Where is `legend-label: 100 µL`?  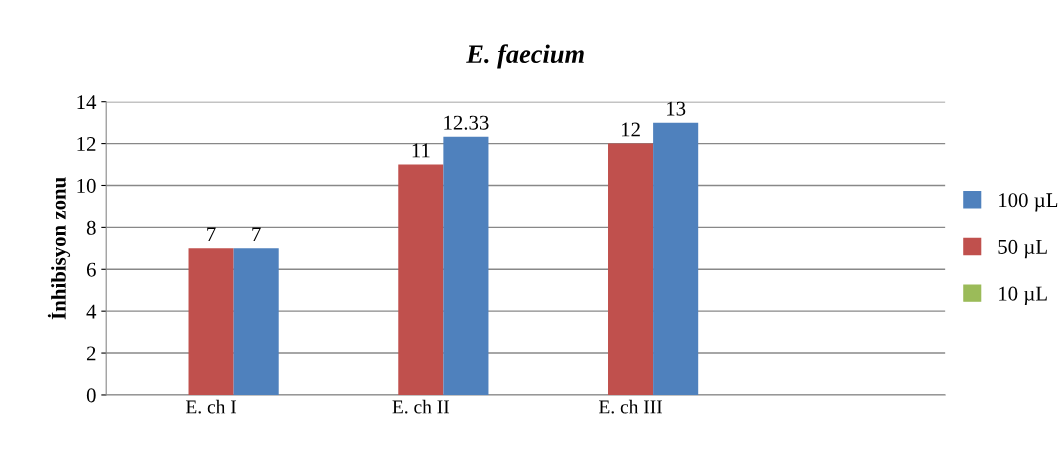 legend-label: 100 µL is located at coordinates (1028, 202).